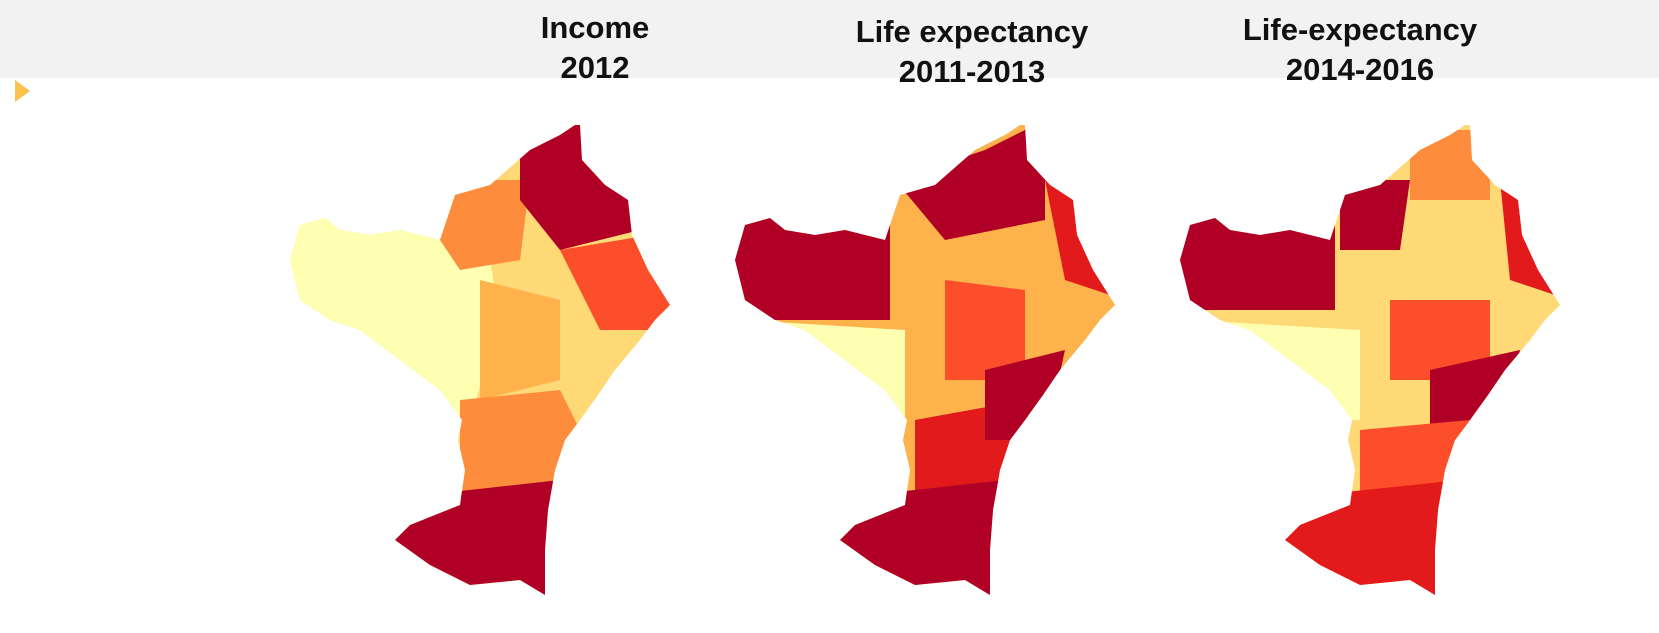  What do you see at coordinates (972, 31) in the screenshot?
I see `map-title: Life expectancy` at bounding box center [972, 31].